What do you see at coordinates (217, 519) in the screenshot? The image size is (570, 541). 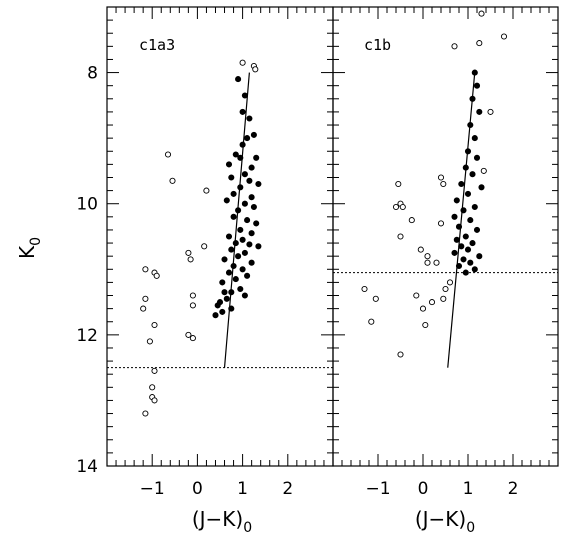 I see `panel-c1a3-x-title-main: (J−K)` at bounding box center [217, 519].